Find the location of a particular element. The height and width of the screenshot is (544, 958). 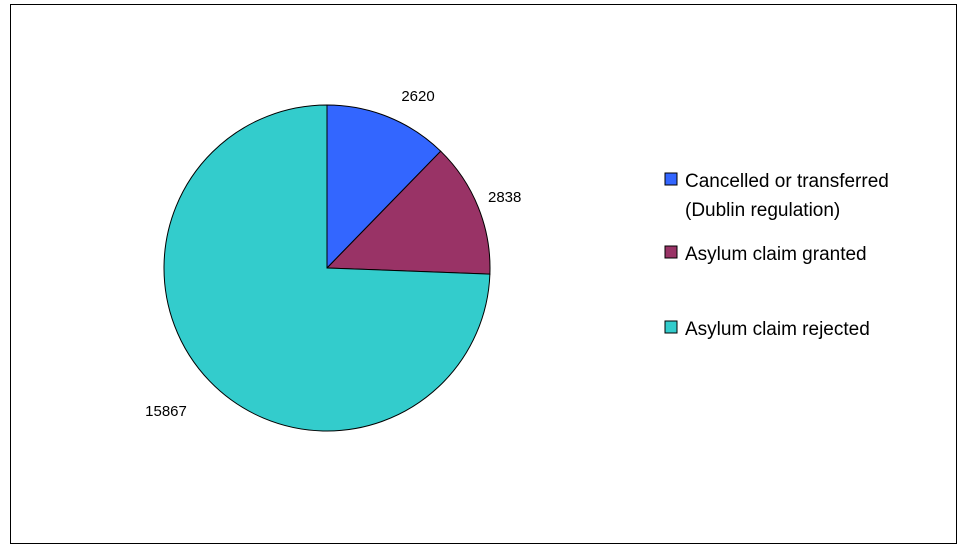

data-label-2: 15867 is located at coordinates (166, 411).